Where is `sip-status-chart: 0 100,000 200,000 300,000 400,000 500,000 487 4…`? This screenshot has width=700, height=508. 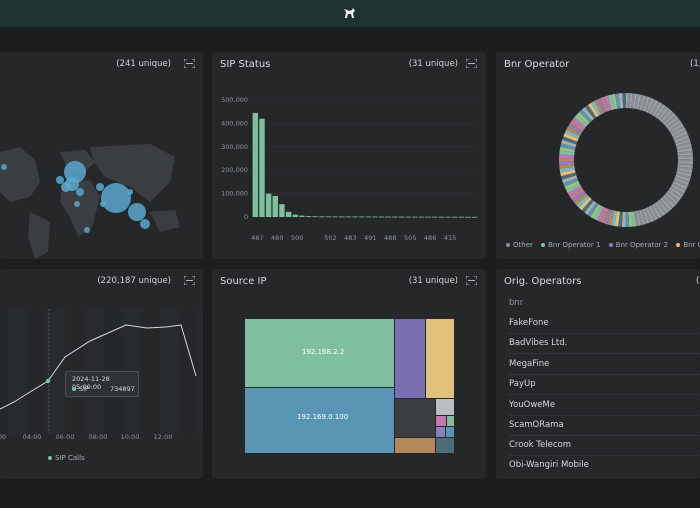 sip-status-chart: 0 100,000 200,000 300,000 400,000 500,000 487 4… is located at coordinates (349, 169).